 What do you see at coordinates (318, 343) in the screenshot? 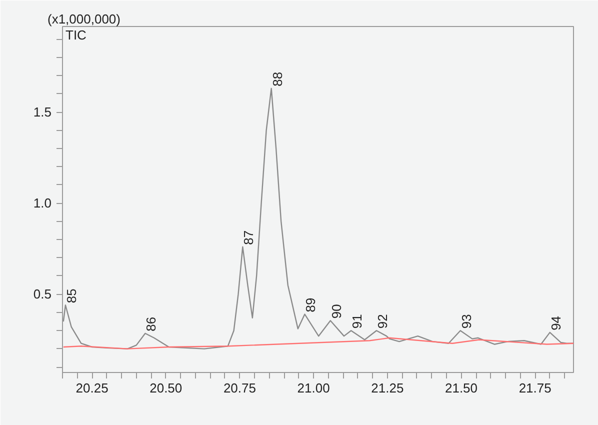
I see `line-series` at bounding box center [318, 343].